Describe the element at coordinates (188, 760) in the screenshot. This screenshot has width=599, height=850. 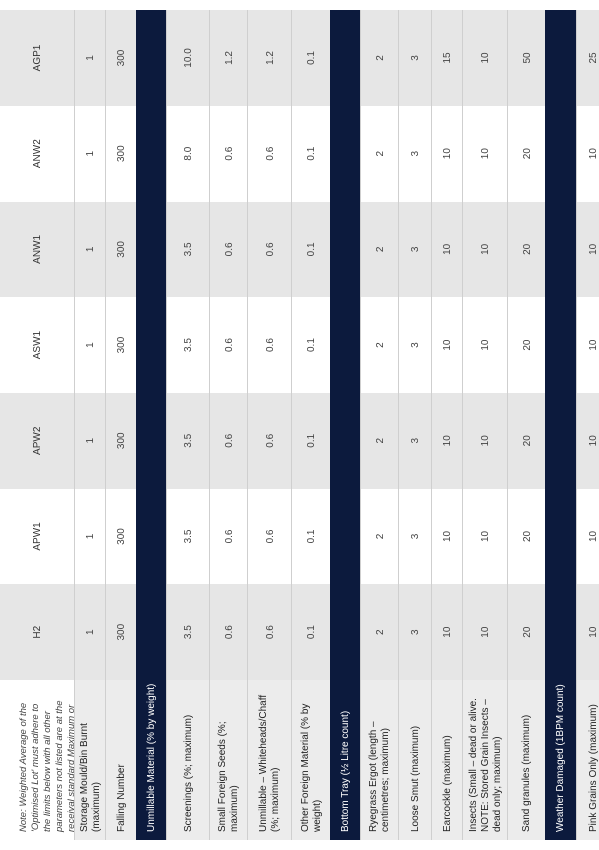
I see `row-label: Screenings (%; maximum)` at that location.